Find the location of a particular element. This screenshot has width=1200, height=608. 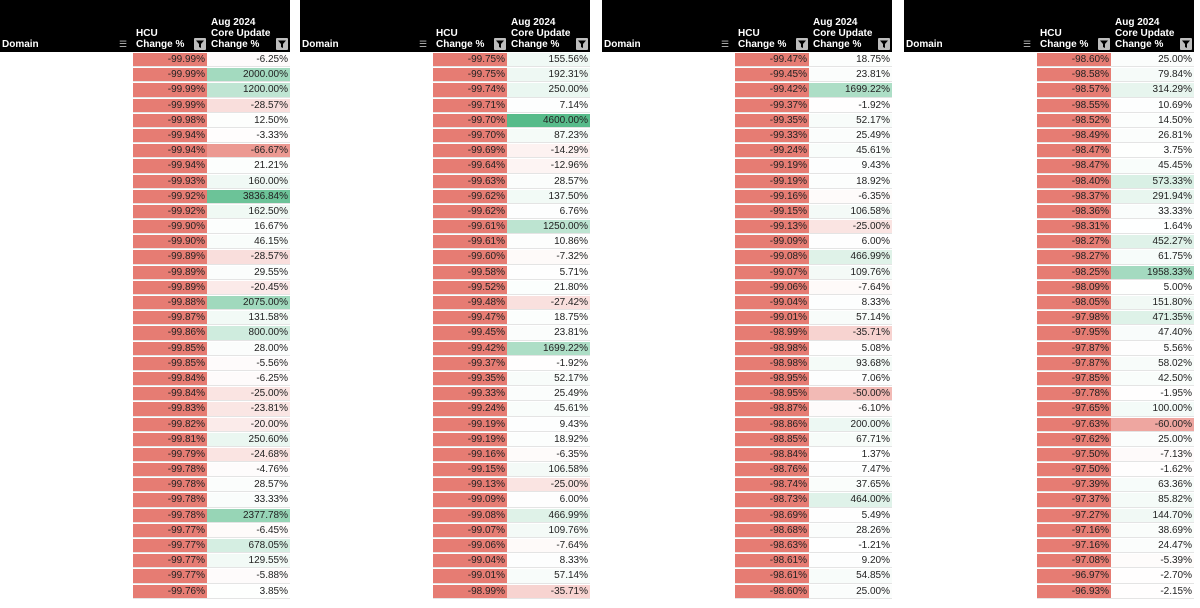

hcu-change-cell: -99.81% is located at coordinates (170, 439).